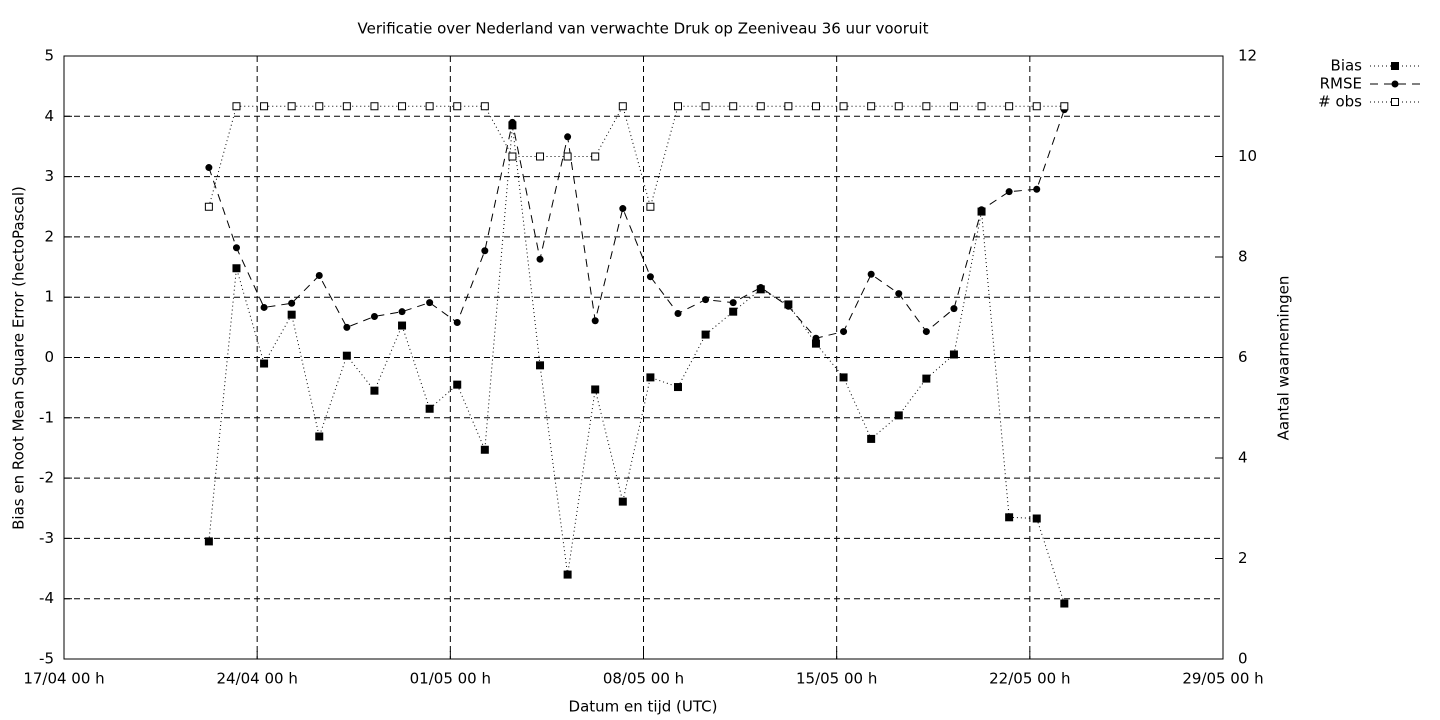 The image size is (1440, 720). I want to click on x-tick-label: 15/05 00 h, so click(836, 679).